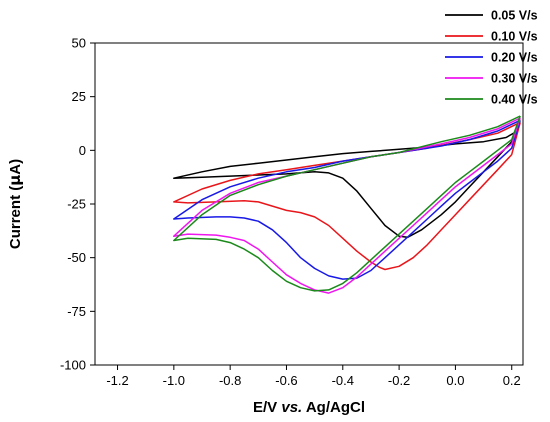 The image size is (550, 422). I want to click on x-tick-label: -0.6, so click(286, 380).